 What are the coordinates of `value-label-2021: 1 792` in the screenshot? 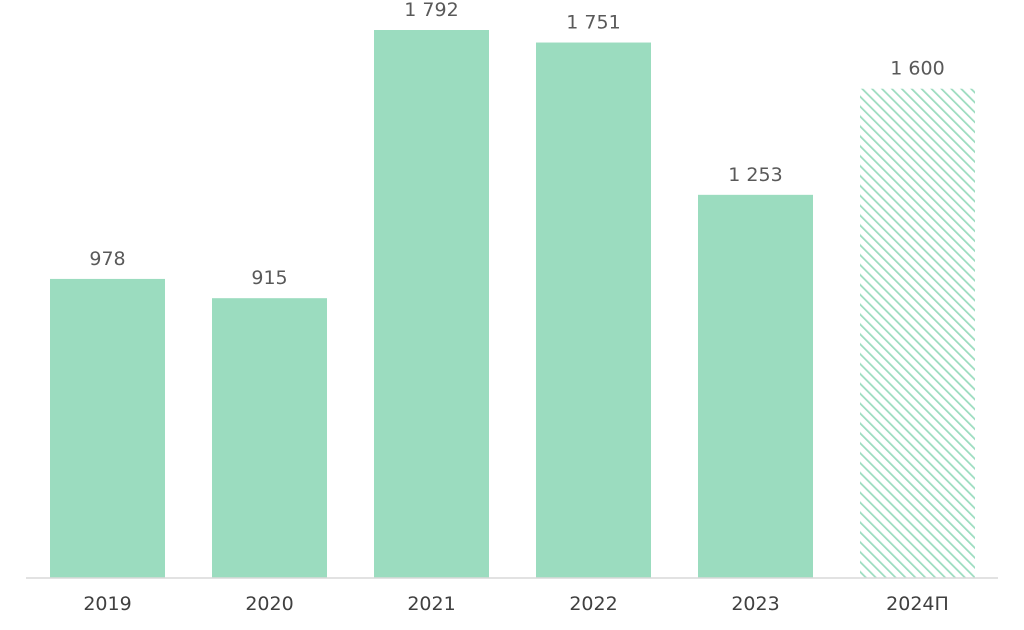 It's located at (431, 10).